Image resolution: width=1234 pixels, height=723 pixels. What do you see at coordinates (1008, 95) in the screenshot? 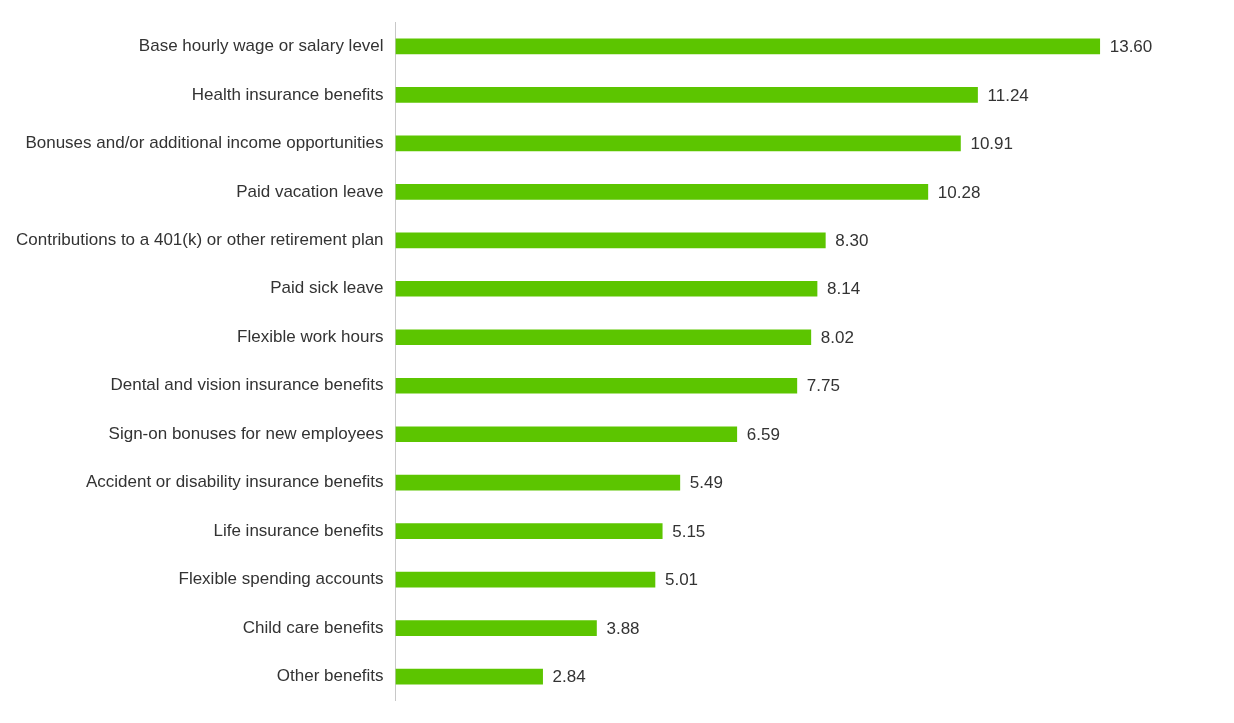
I see `data-label: 11.24` at bounding box center [1008, 95].